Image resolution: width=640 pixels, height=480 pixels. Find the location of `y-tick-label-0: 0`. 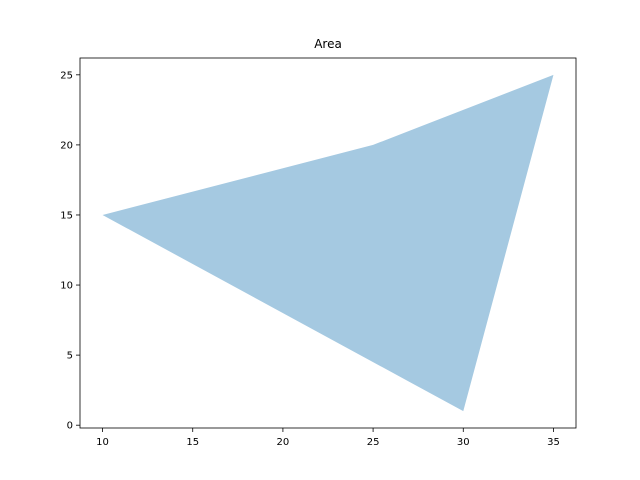

y-tick-label-0: 0 is located at coordinates (70, 426).